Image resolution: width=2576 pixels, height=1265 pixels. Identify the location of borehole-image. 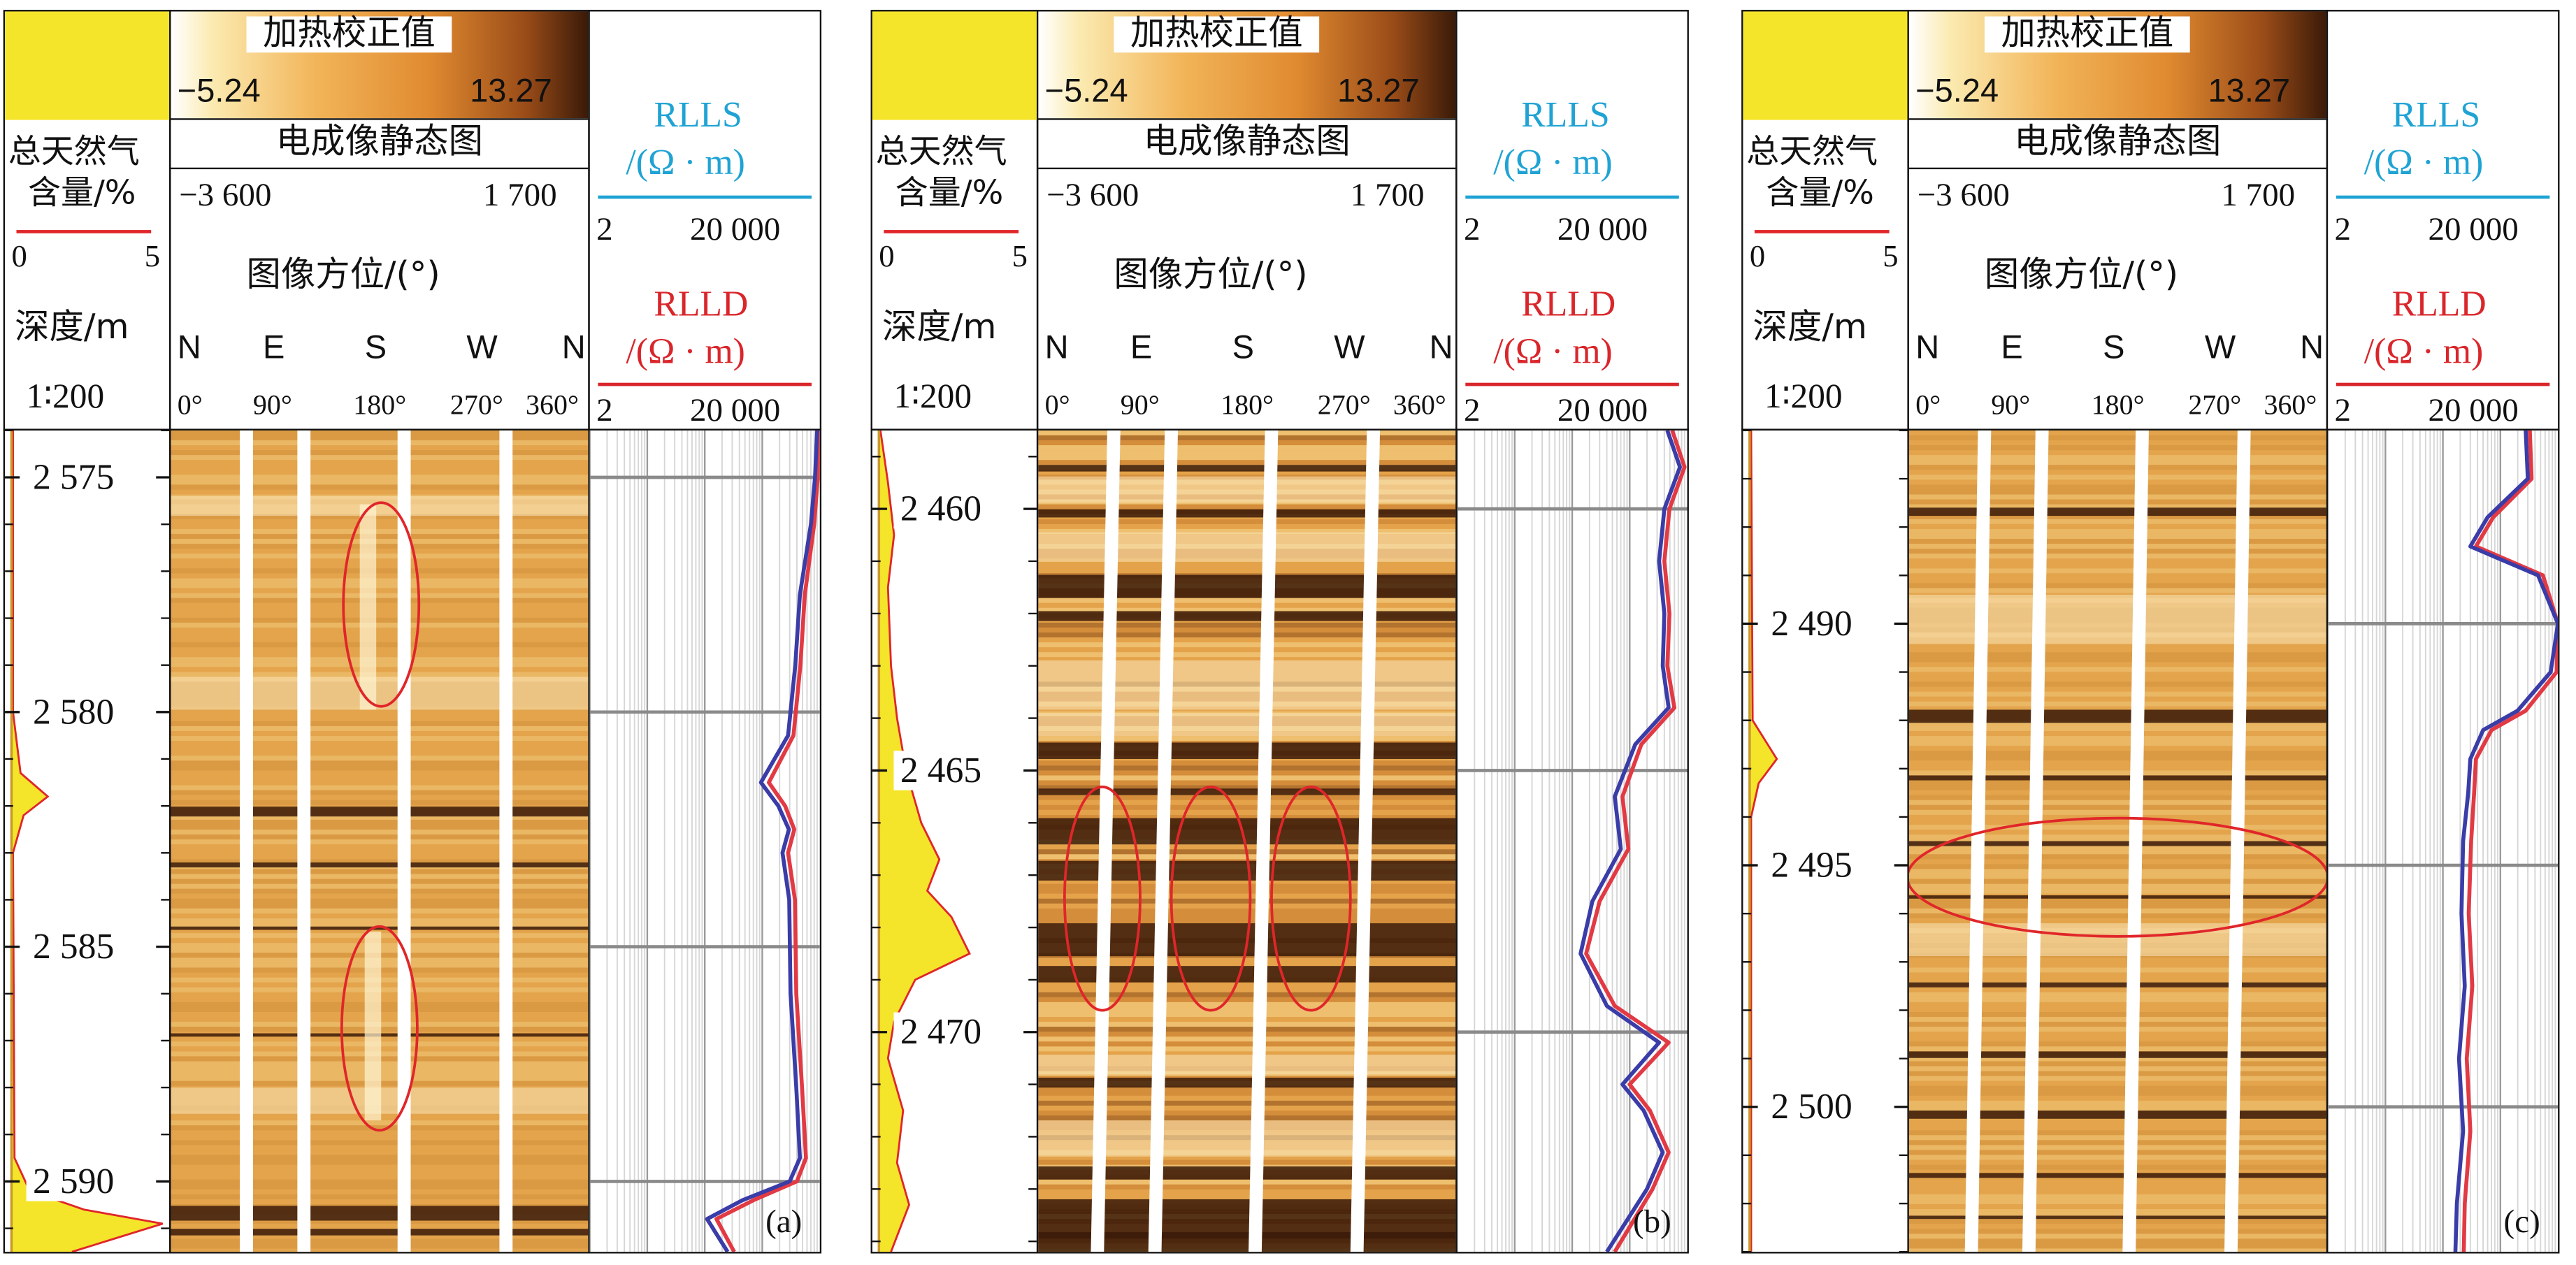
(2117, 841).